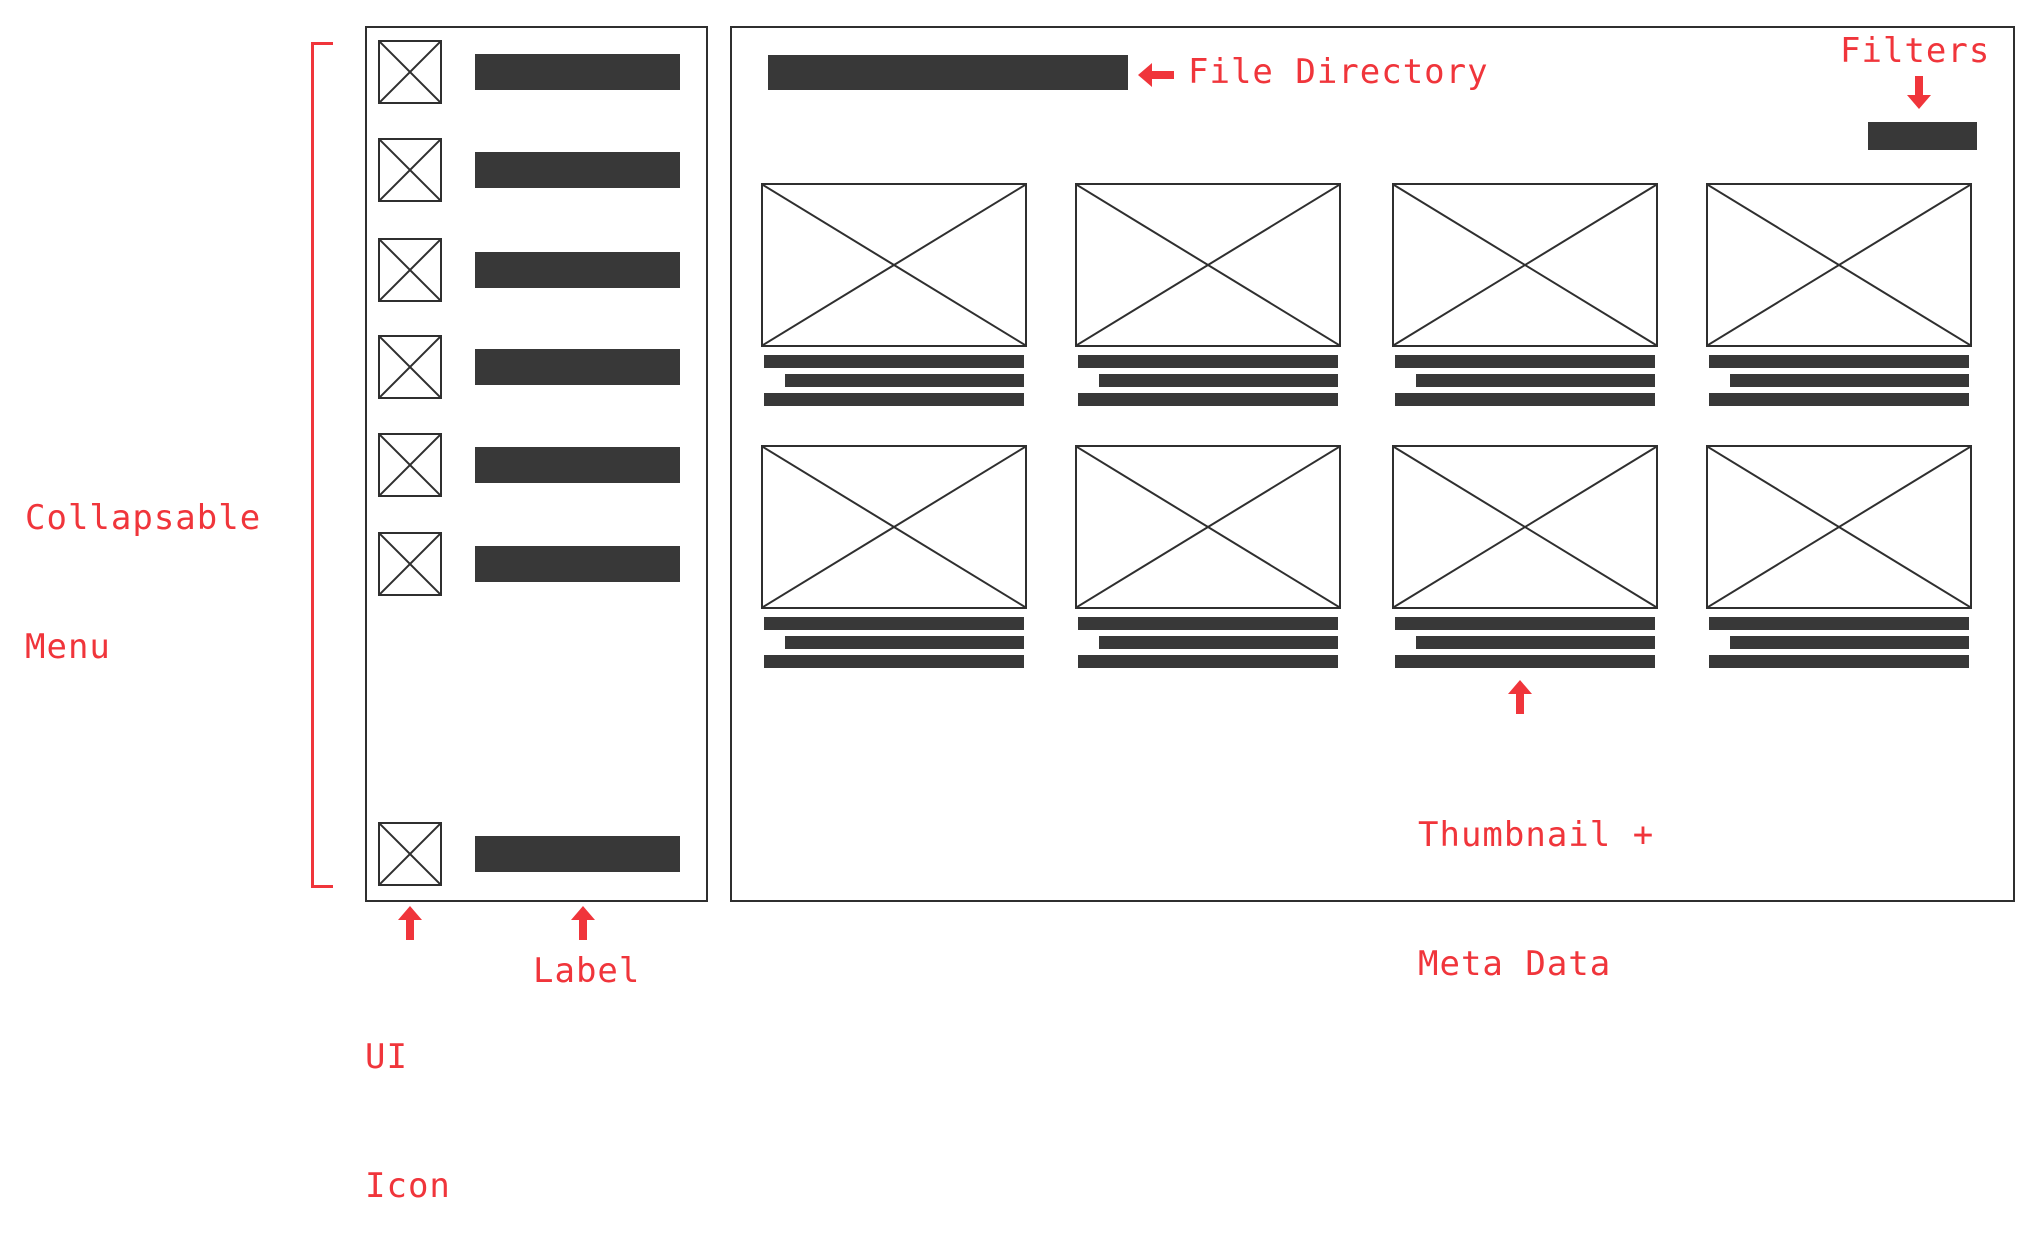 This screenshot has width=2025, height=1251. I want to click on ui-icon-arrow-icon, so click(410, 923).